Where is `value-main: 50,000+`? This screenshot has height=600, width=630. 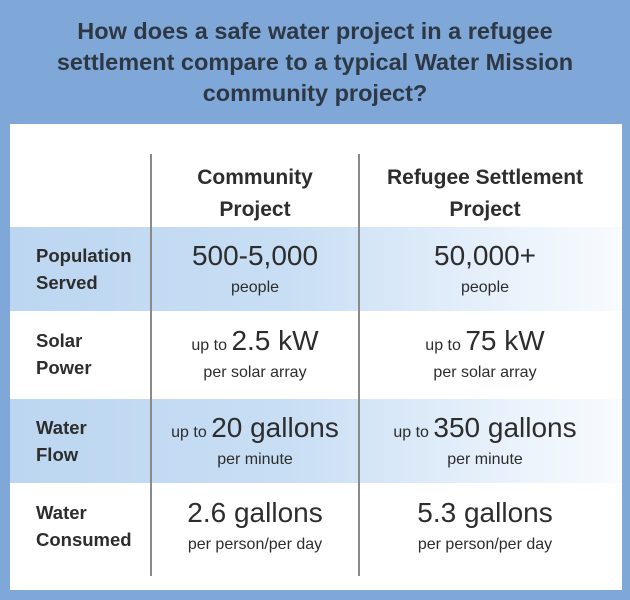
value-main: 50,000+ is located at coordinates (485, 255).